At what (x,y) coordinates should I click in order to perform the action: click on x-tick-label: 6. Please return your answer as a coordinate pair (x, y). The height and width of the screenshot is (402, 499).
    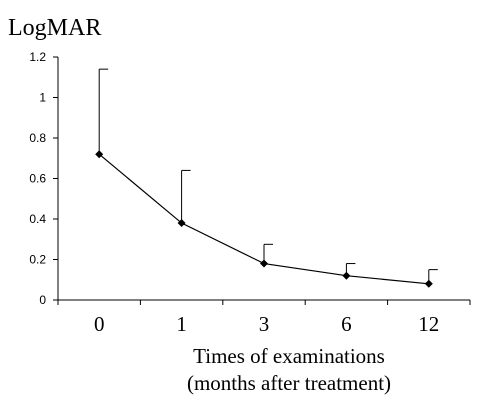
    Looking at the image, I should click on (346, 324).